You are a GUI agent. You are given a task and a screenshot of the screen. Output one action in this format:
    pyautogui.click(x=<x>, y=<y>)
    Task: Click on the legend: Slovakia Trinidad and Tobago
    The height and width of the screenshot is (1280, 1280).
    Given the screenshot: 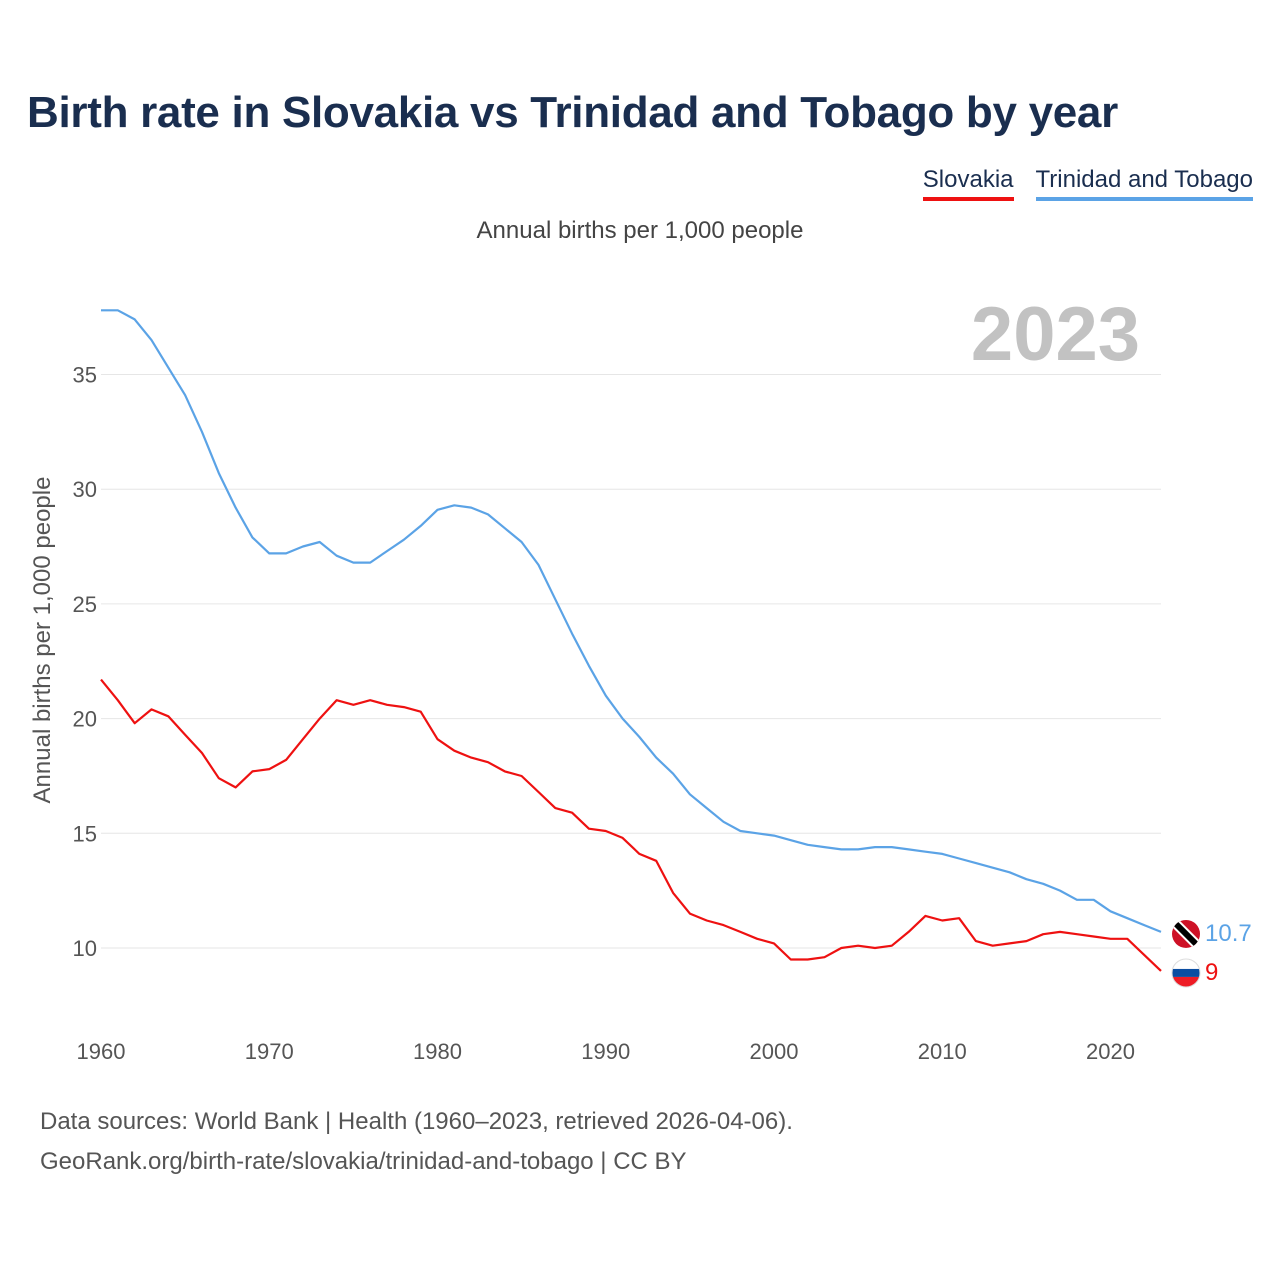 What is the action you would take?
    pyautogui.click(x=1087, y=183)
    